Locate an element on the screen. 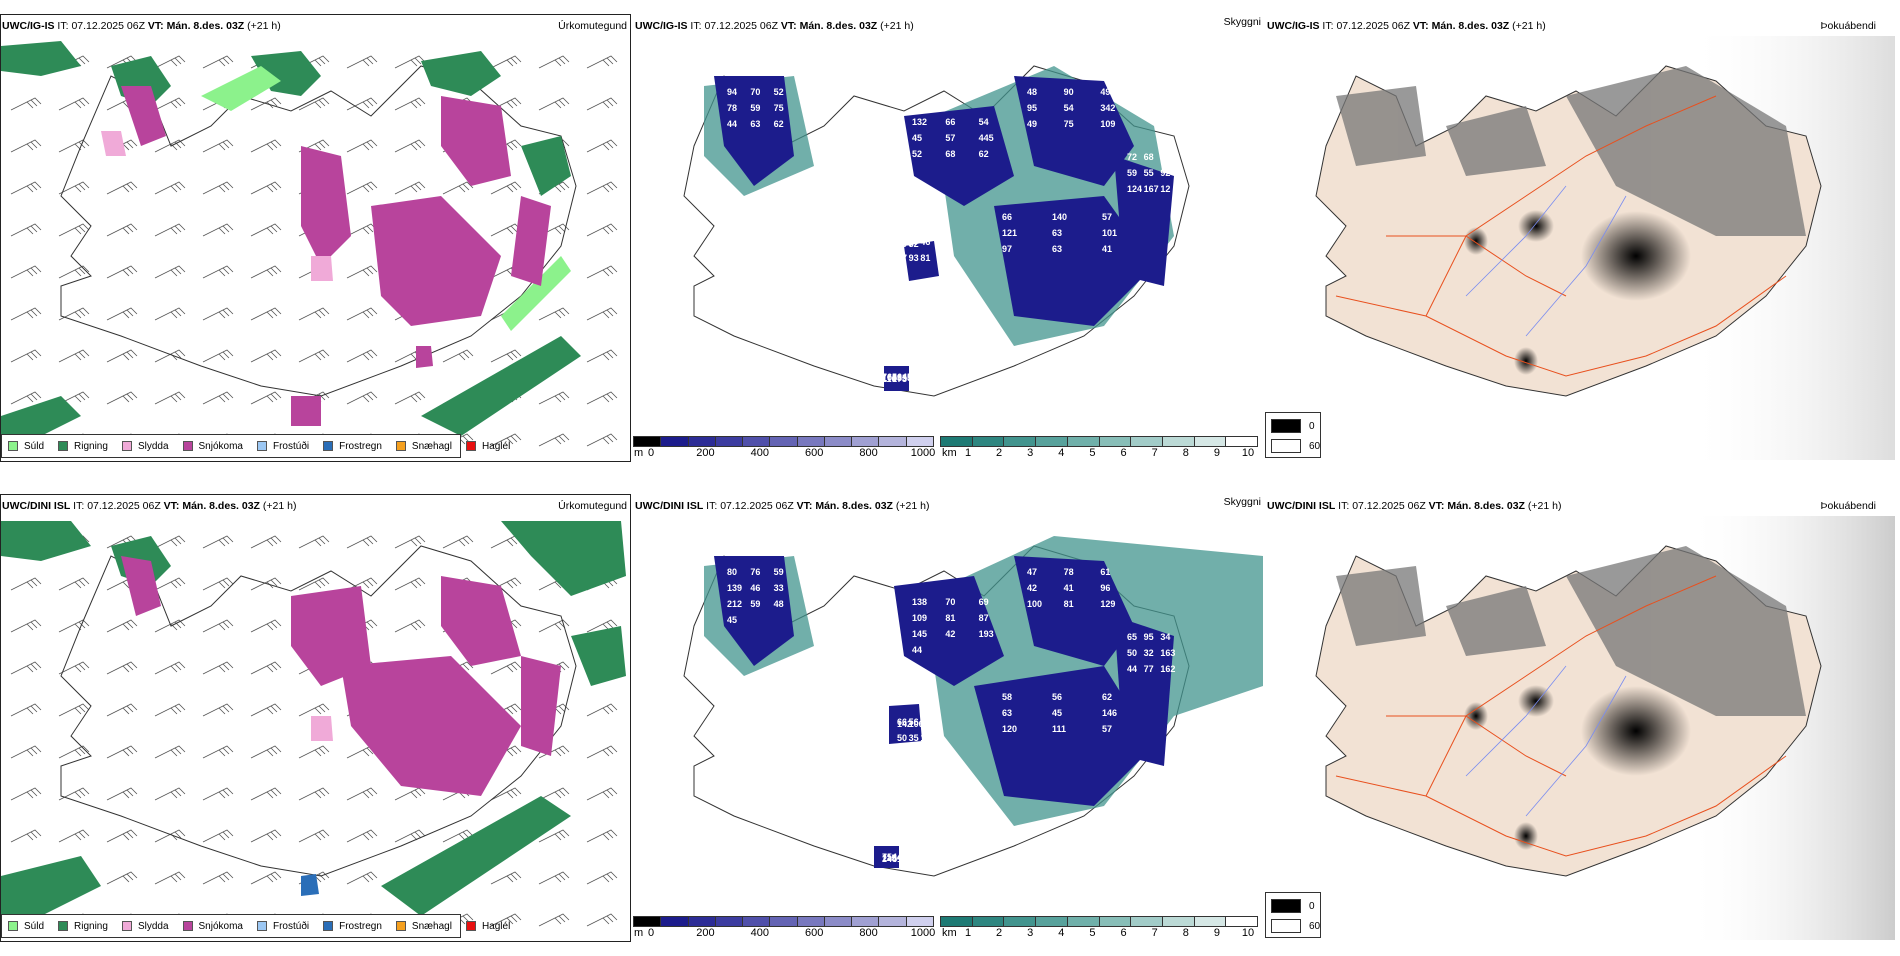  cloud-base-value: 102 is located at coordinates (909, 858).